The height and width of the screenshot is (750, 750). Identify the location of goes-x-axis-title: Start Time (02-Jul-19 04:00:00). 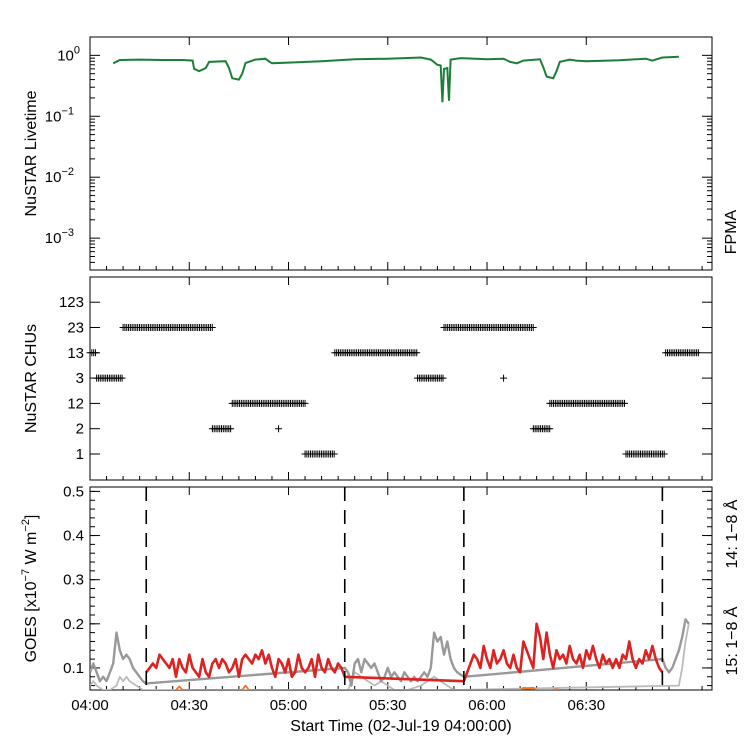
(400, 726).